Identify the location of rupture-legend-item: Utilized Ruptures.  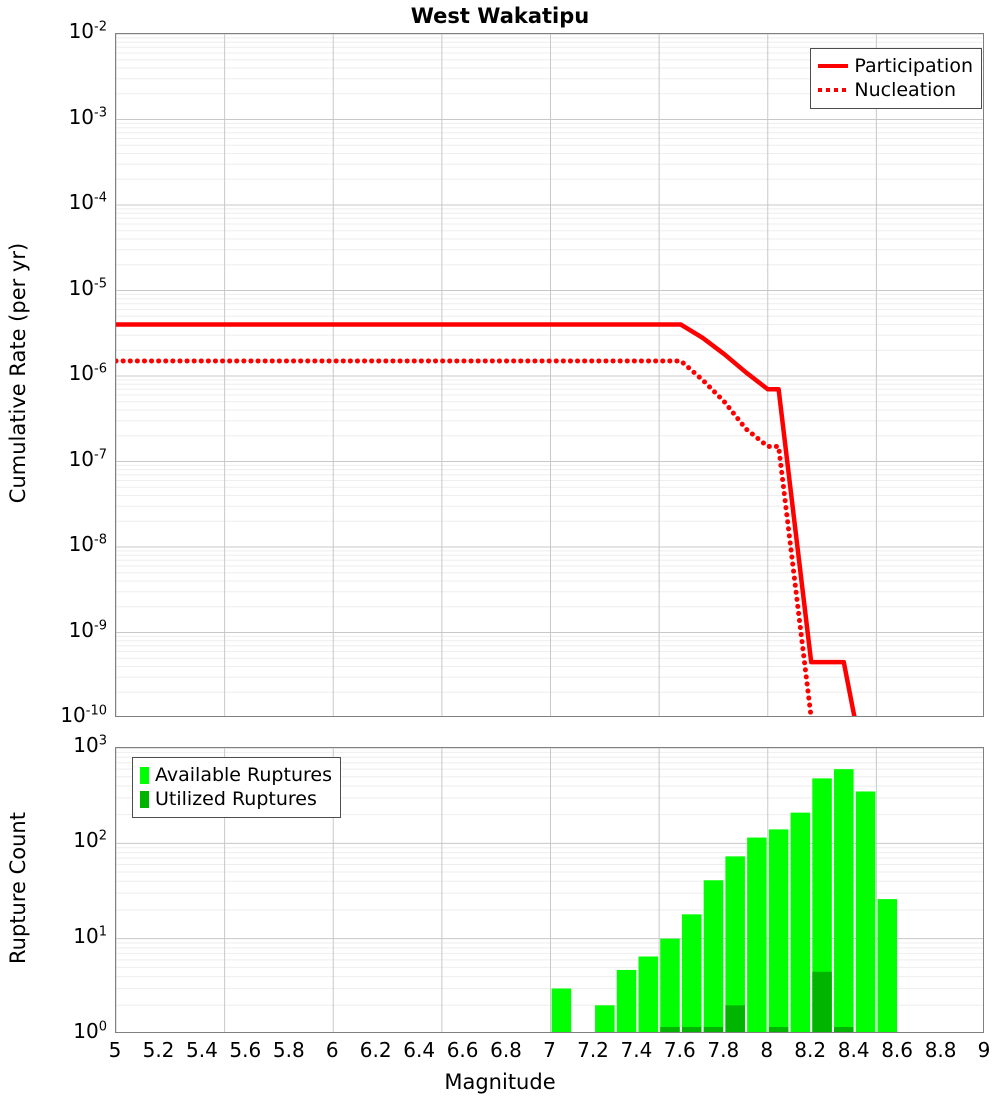
(236, 799).